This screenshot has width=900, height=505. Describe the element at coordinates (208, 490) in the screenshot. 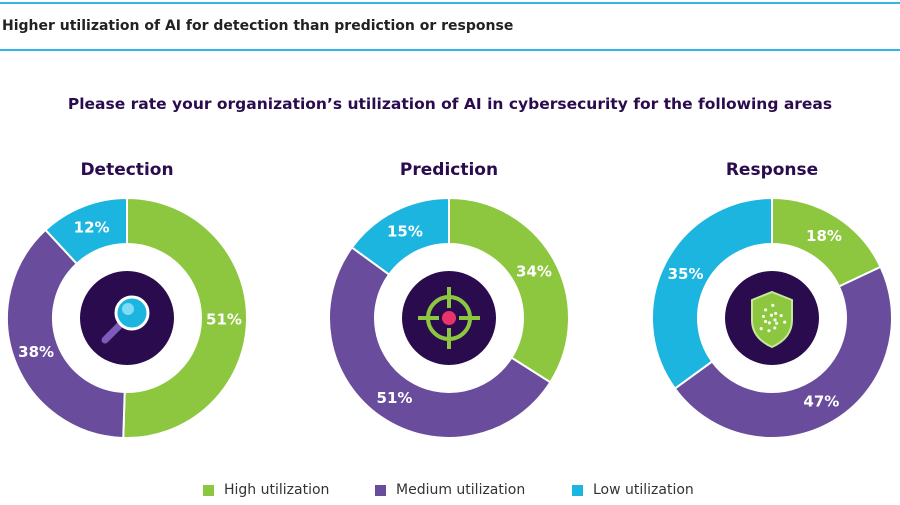

I see `legend-swatch-high` at that location.